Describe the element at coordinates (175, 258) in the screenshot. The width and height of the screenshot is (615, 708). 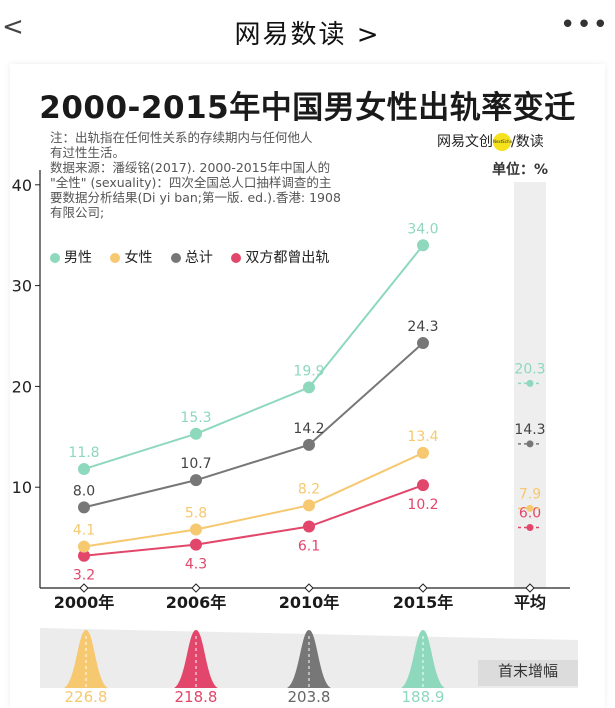
I see `legend-swatch-total` at that location.